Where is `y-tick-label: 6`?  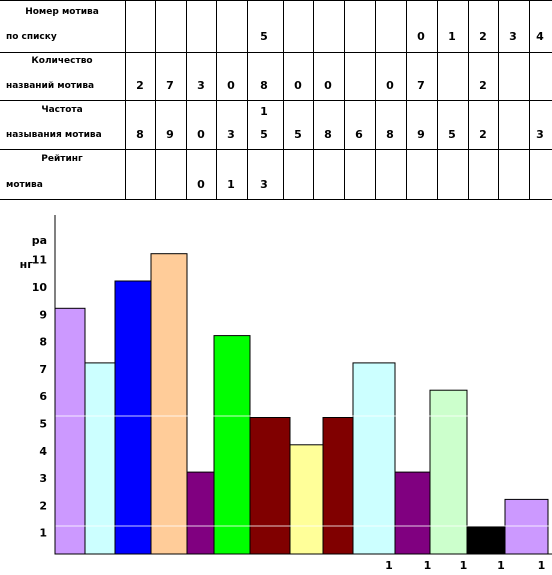 y-tick-label: 6 is located at coordinates (43, 396).